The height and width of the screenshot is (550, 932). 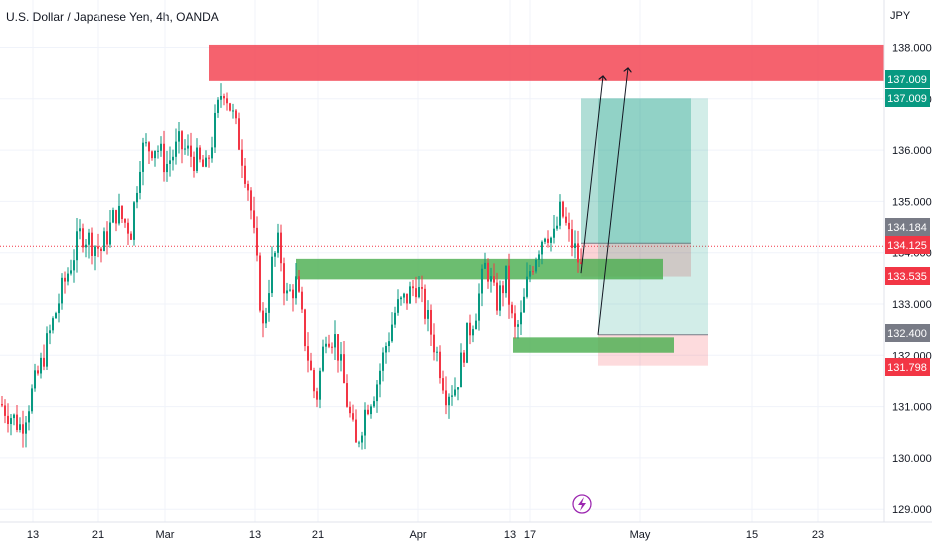 What do you see at coordinates (912, 202) in the screenshot?
I see `y-tick-label: 135.000` at bounding box center [912, 202].